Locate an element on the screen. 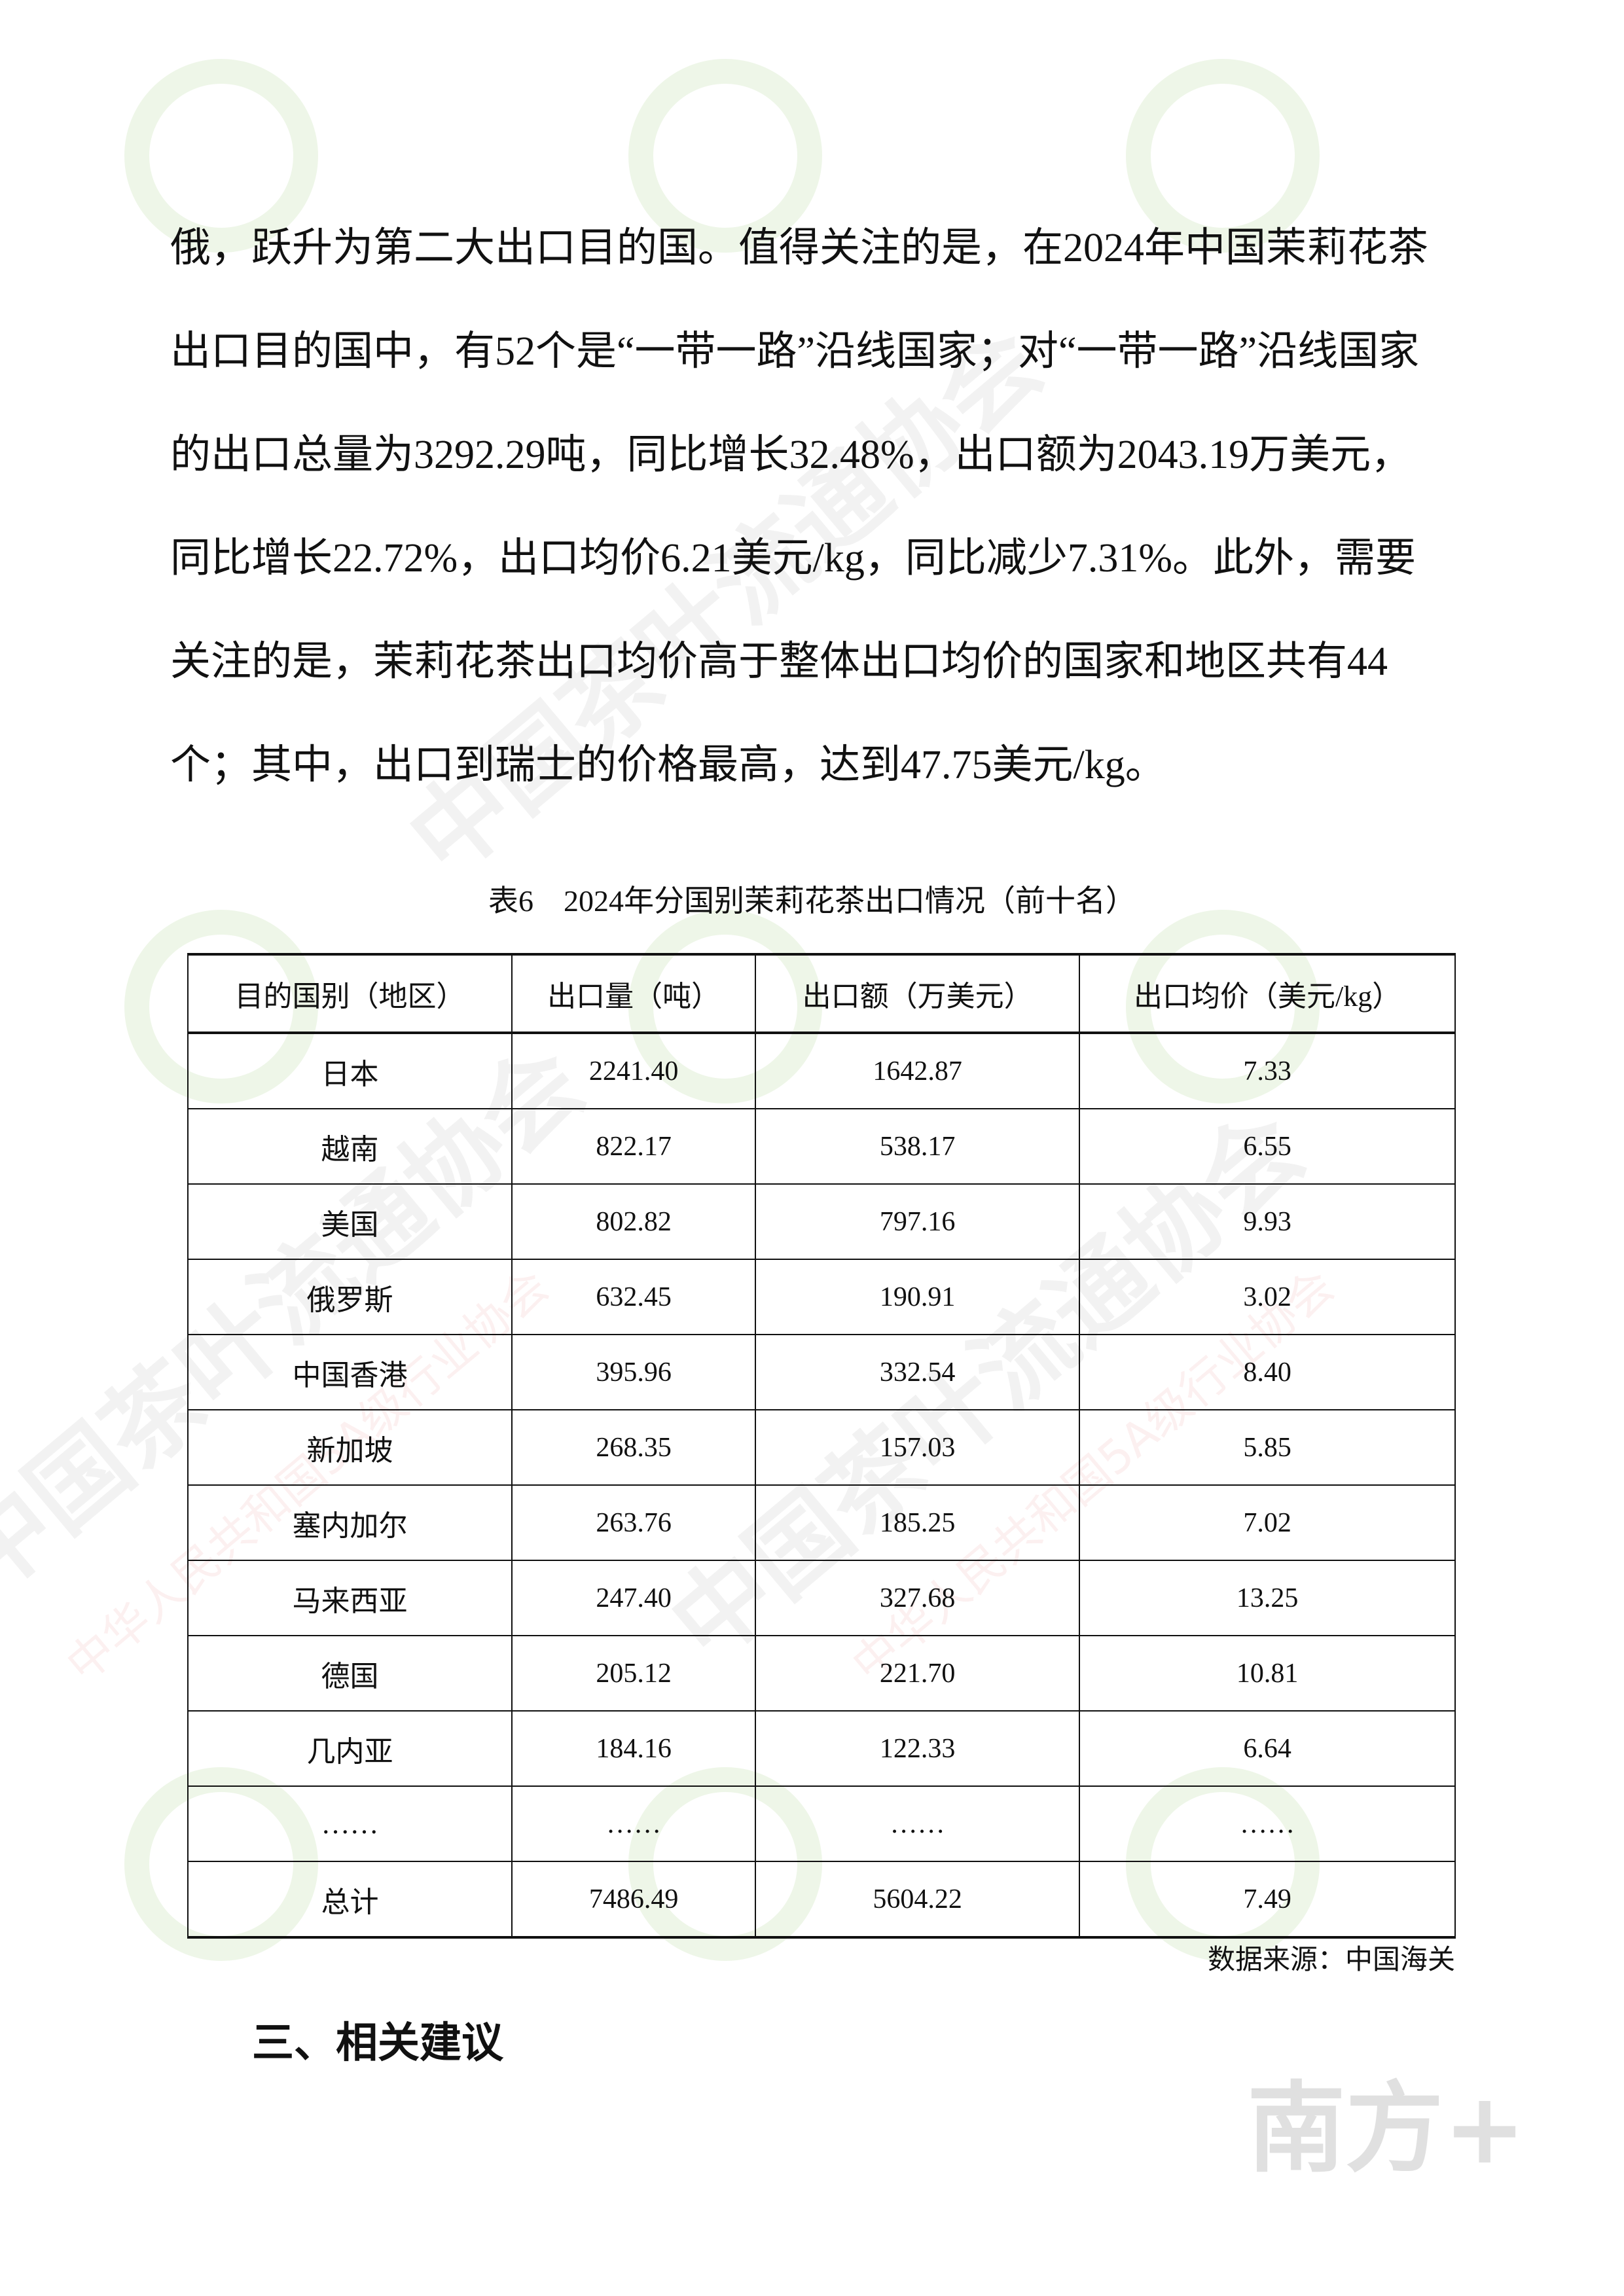 This screenshot has height=2296, width=1624. cell-destination: 新加坡 is located at coordinates (350, 1447).